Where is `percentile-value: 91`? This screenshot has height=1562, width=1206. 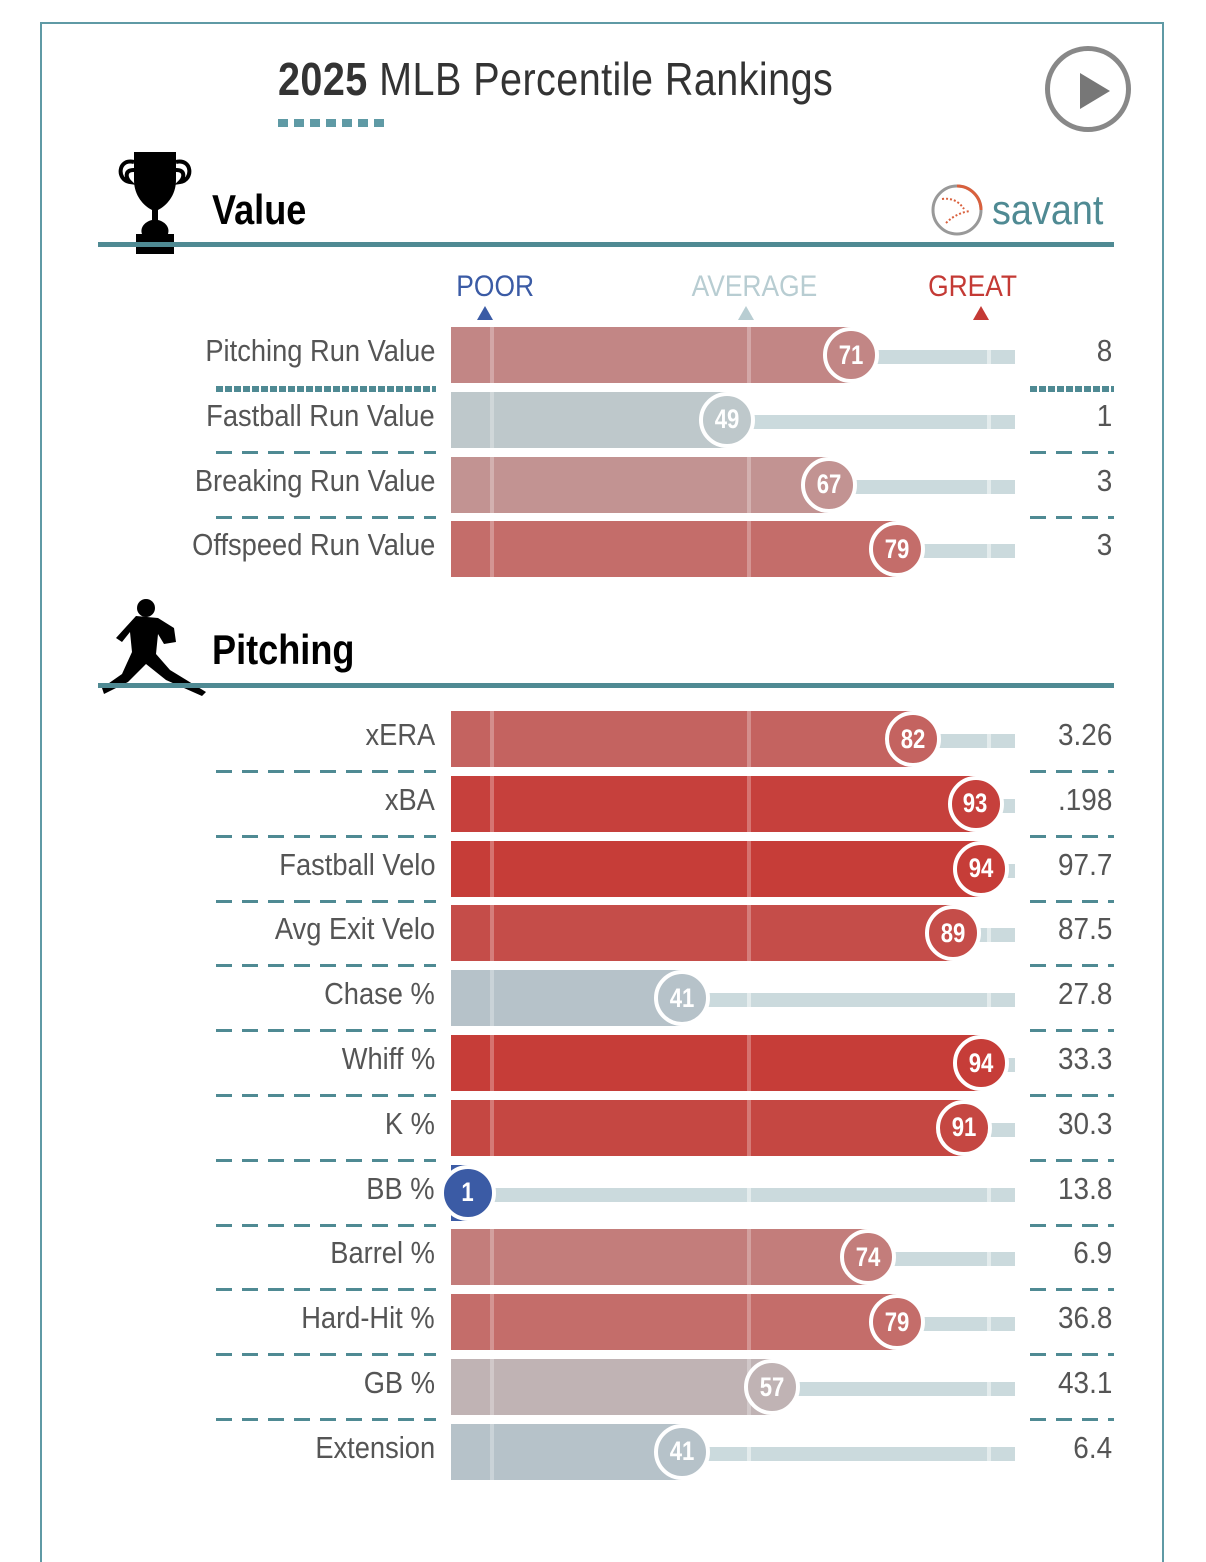 percentile-value: 91 is located at coordinates (964, 1127).